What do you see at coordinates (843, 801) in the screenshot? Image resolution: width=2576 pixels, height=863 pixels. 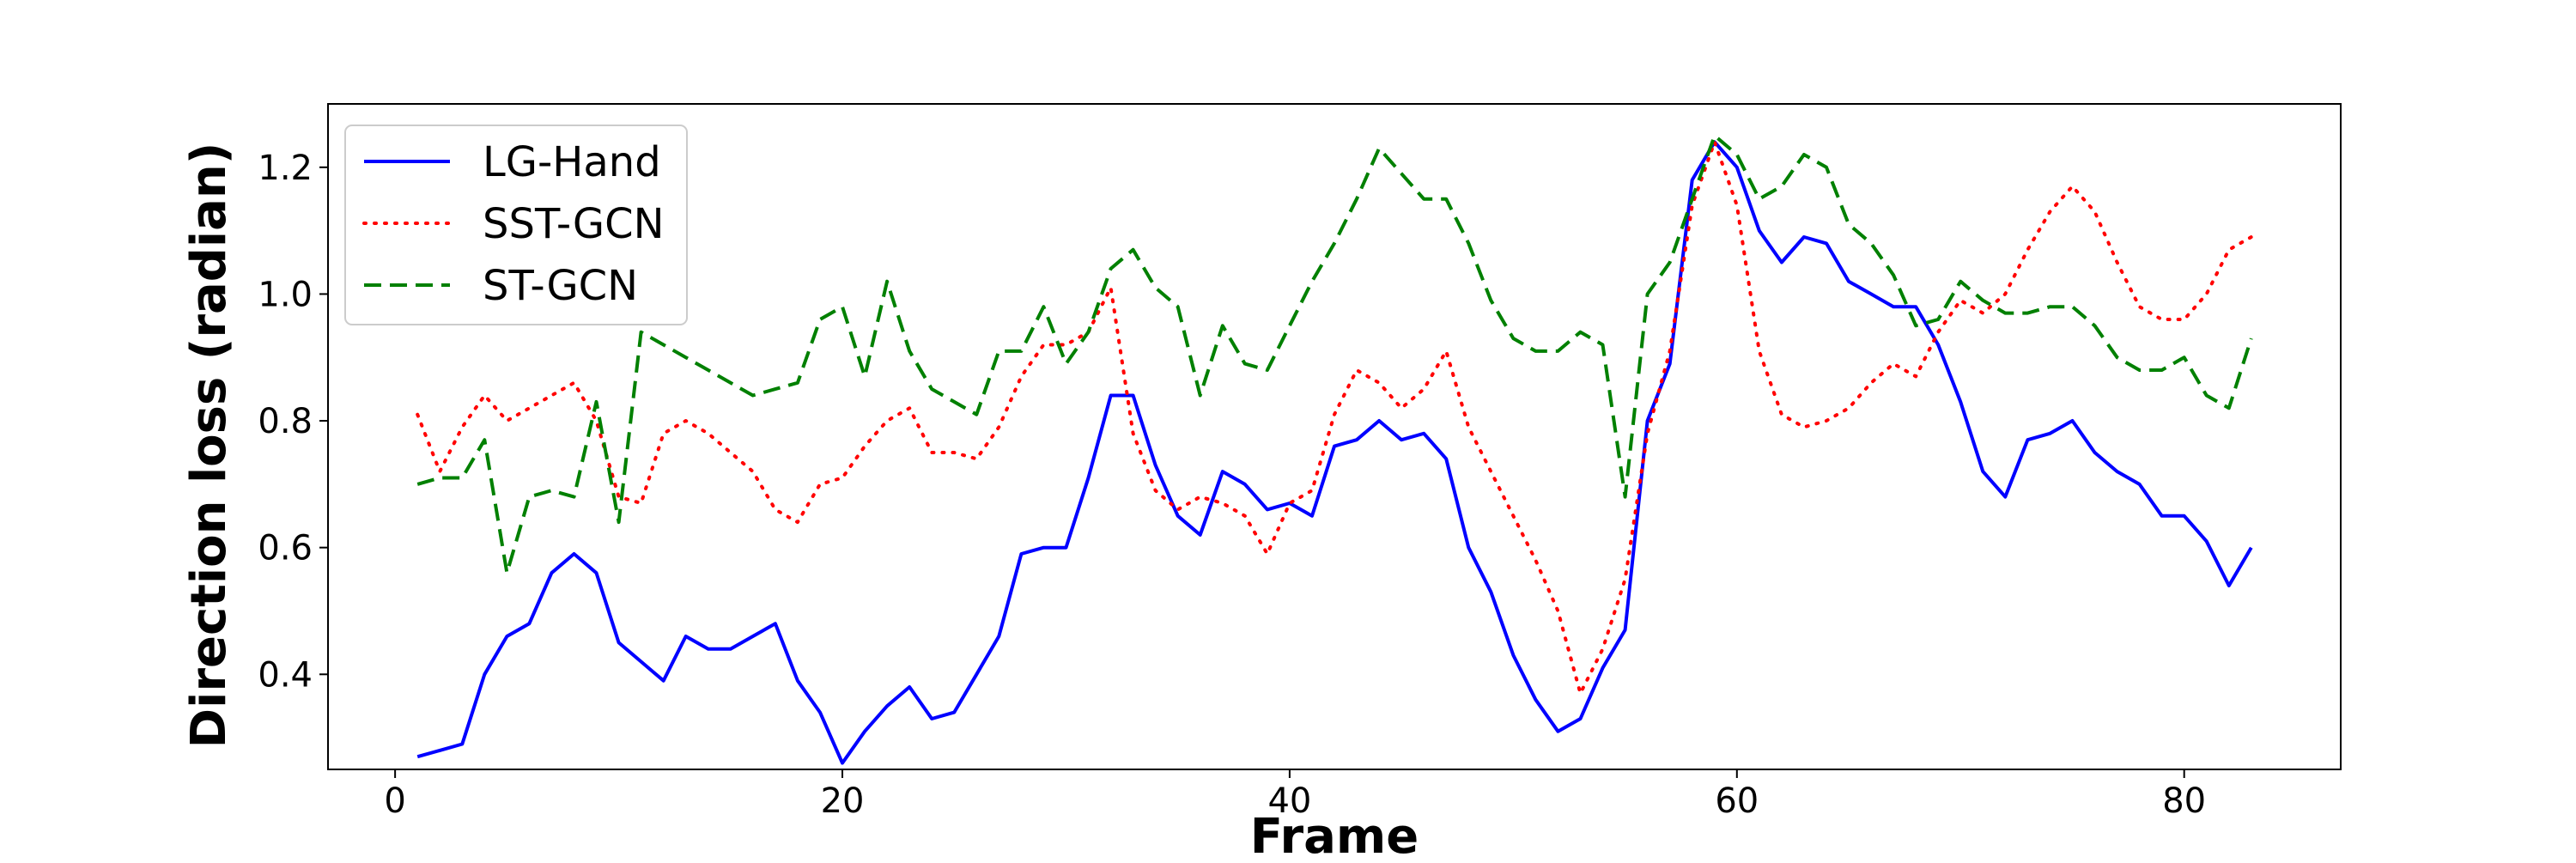 I see `x-tick-label: 20` at bounding box center [843, 801].